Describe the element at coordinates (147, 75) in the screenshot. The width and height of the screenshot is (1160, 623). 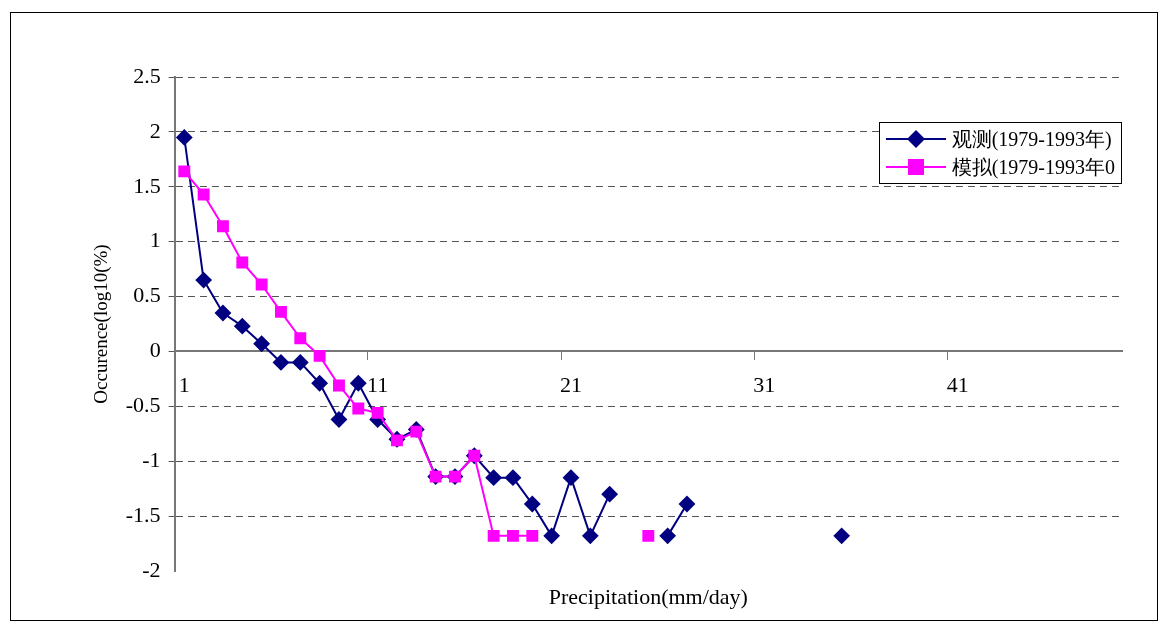
I see `y-tick-label: 2.5` at that location.